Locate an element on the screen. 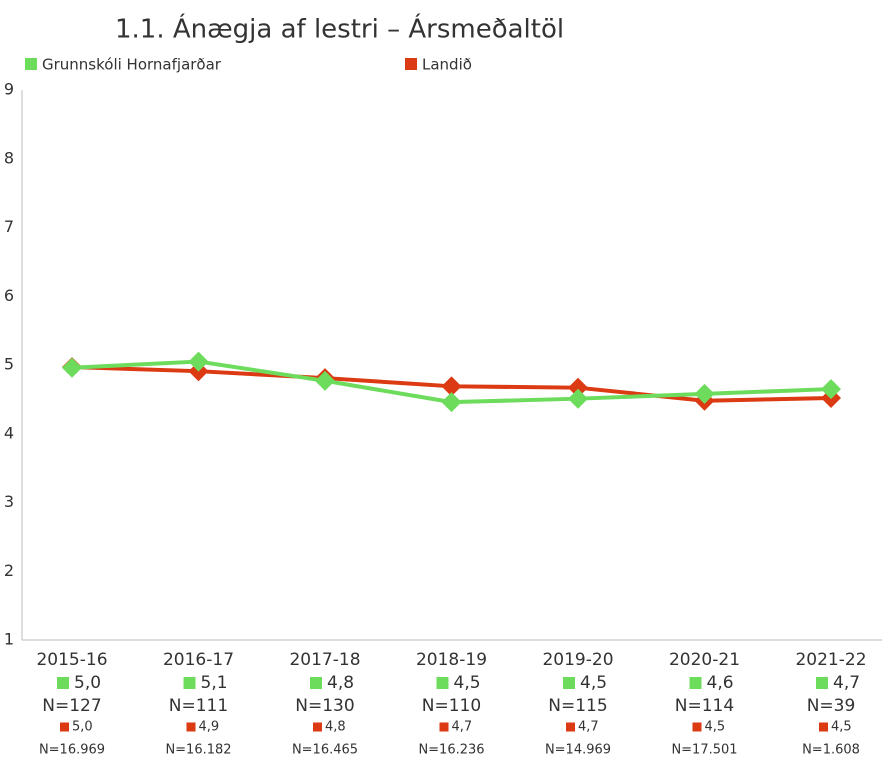  n-label: N=16.236 is located at coordinates (451, 750).